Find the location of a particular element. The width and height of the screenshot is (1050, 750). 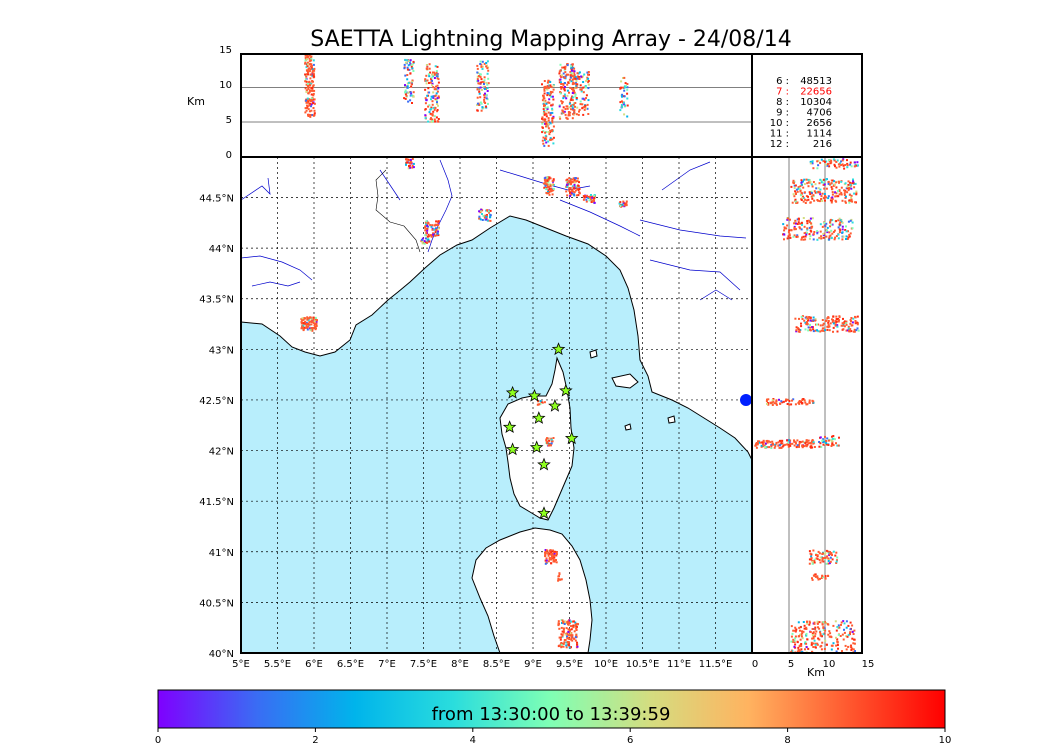

lon-tick-label: 5°E is located at coordinates (241, 664).